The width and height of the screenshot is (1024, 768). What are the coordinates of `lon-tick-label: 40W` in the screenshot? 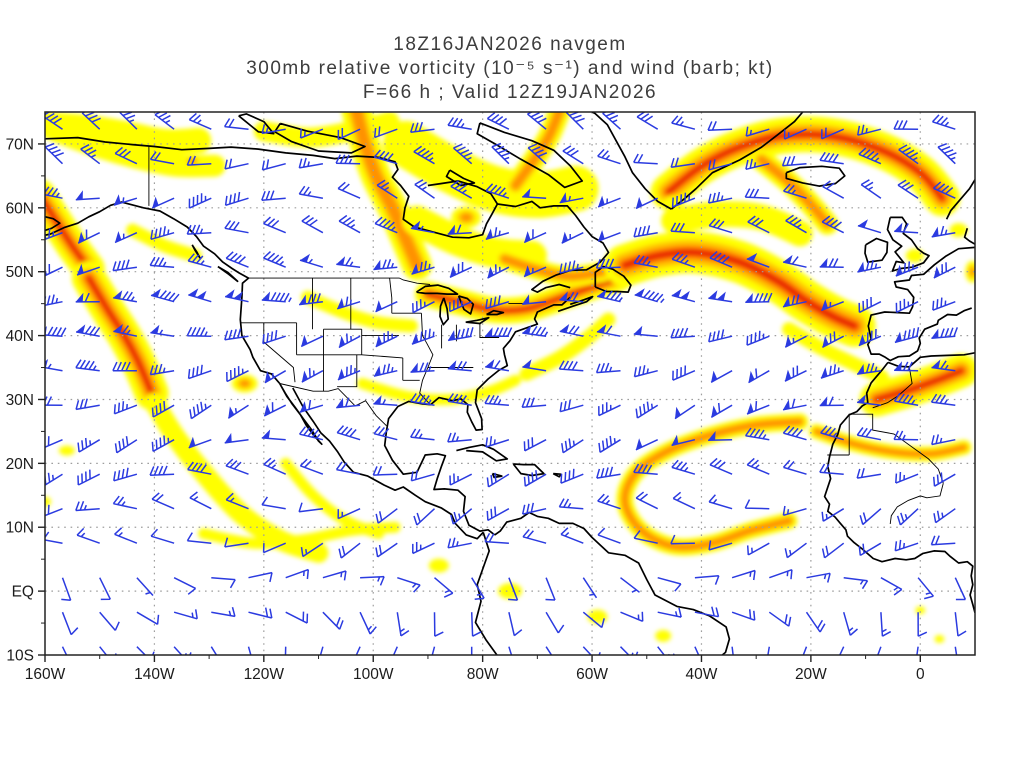 It's located at (702, 674).